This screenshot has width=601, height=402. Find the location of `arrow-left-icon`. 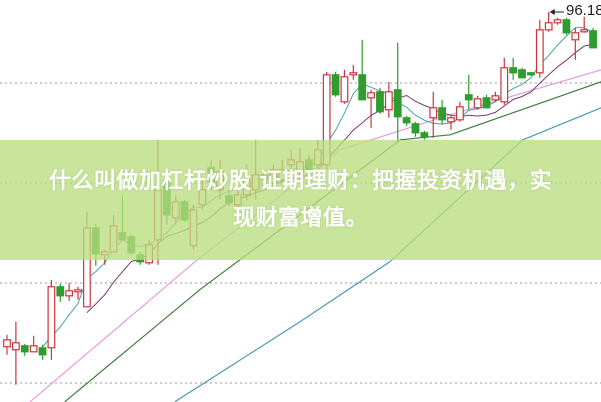

arrow-left-icon is located at coordinates (552, 12).